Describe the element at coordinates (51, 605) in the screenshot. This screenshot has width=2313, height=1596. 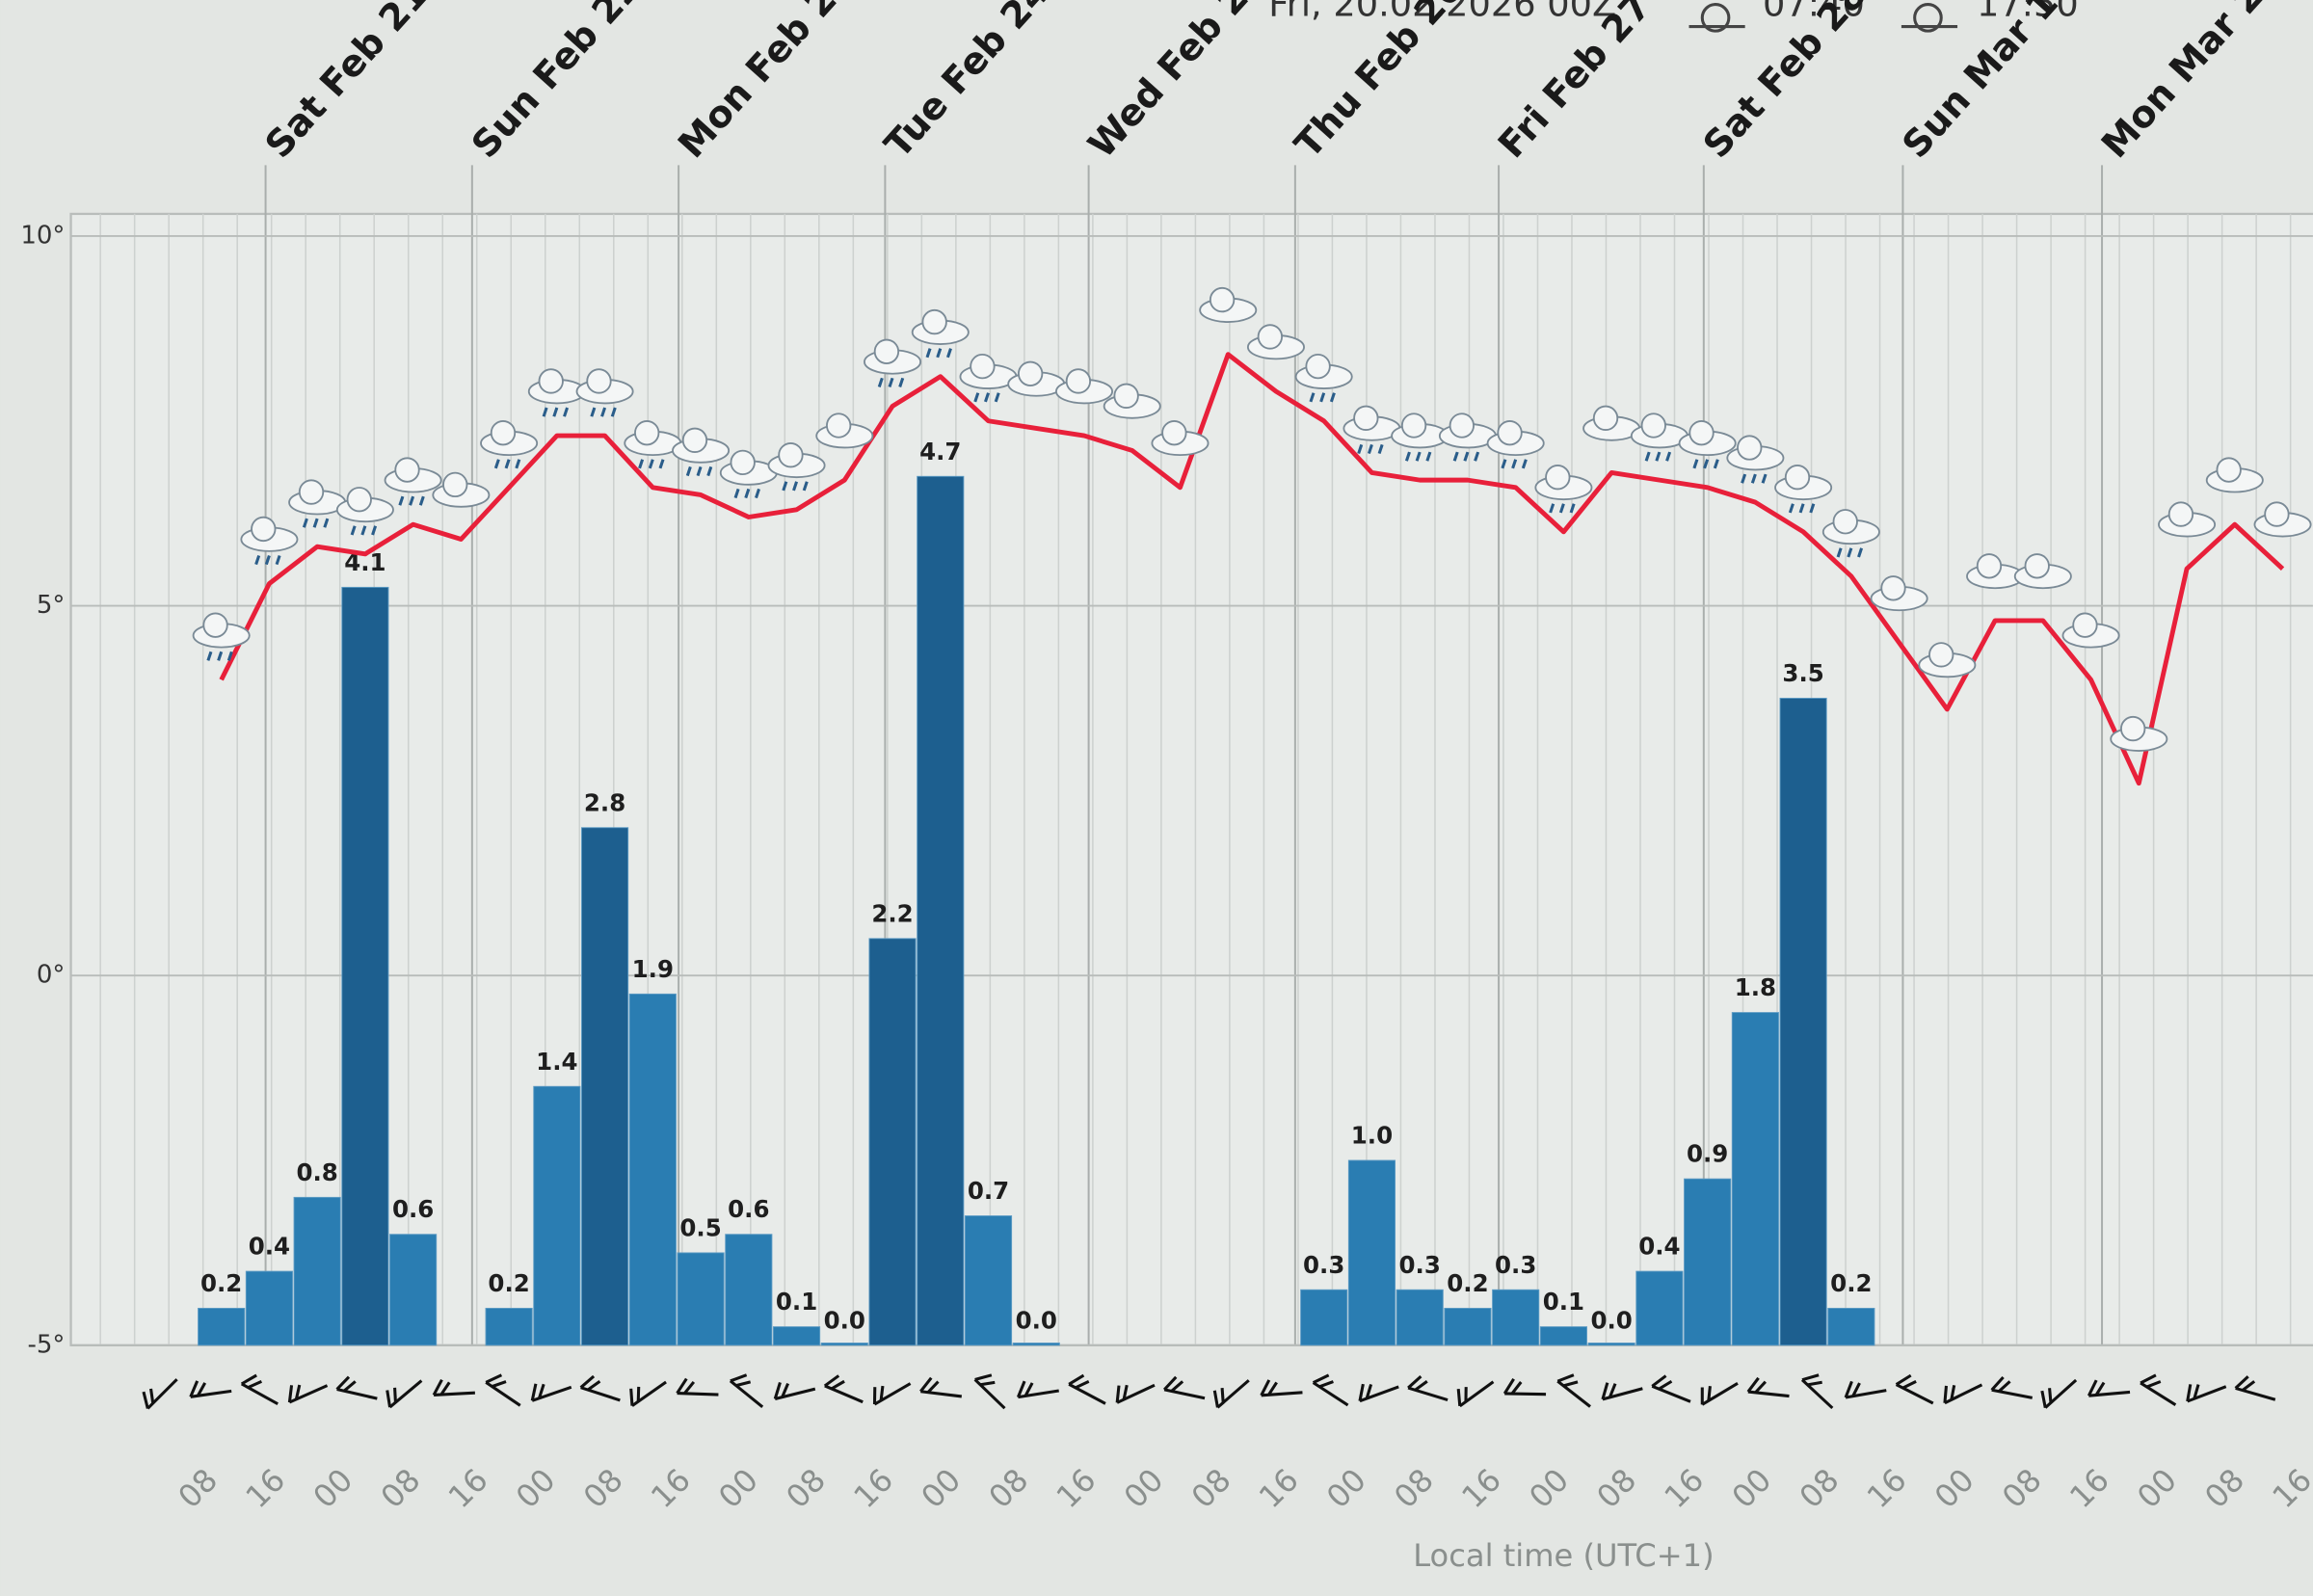
I see `y-tick-label: 5°` at that location.